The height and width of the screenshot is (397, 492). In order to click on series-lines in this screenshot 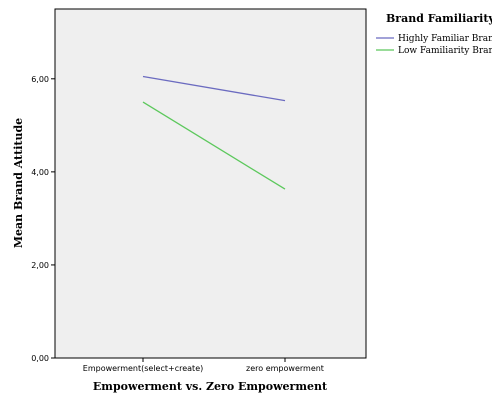, I will do `click(214, 132)`.